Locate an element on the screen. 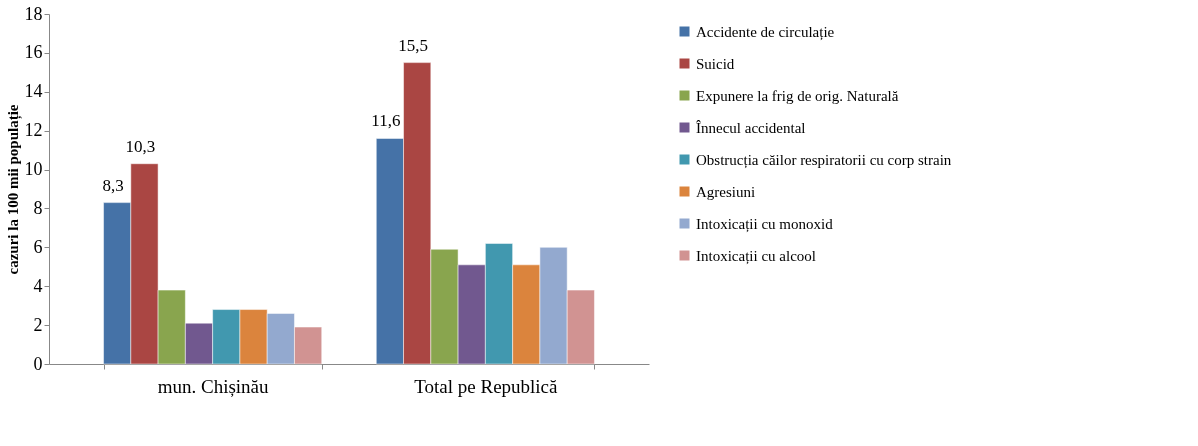  y-tick-label: 14 is located at coordinates (33, 91).